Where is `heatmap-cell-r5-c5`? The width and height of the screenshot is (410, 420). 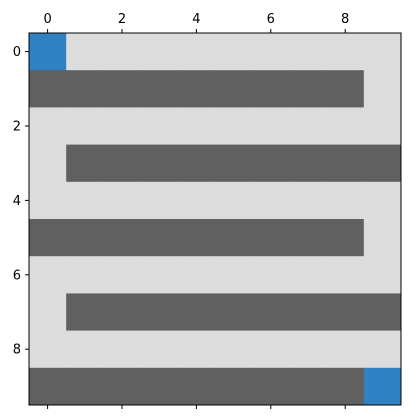 heatmap-cell-r5-c5 is located at coordinates (234, 238).